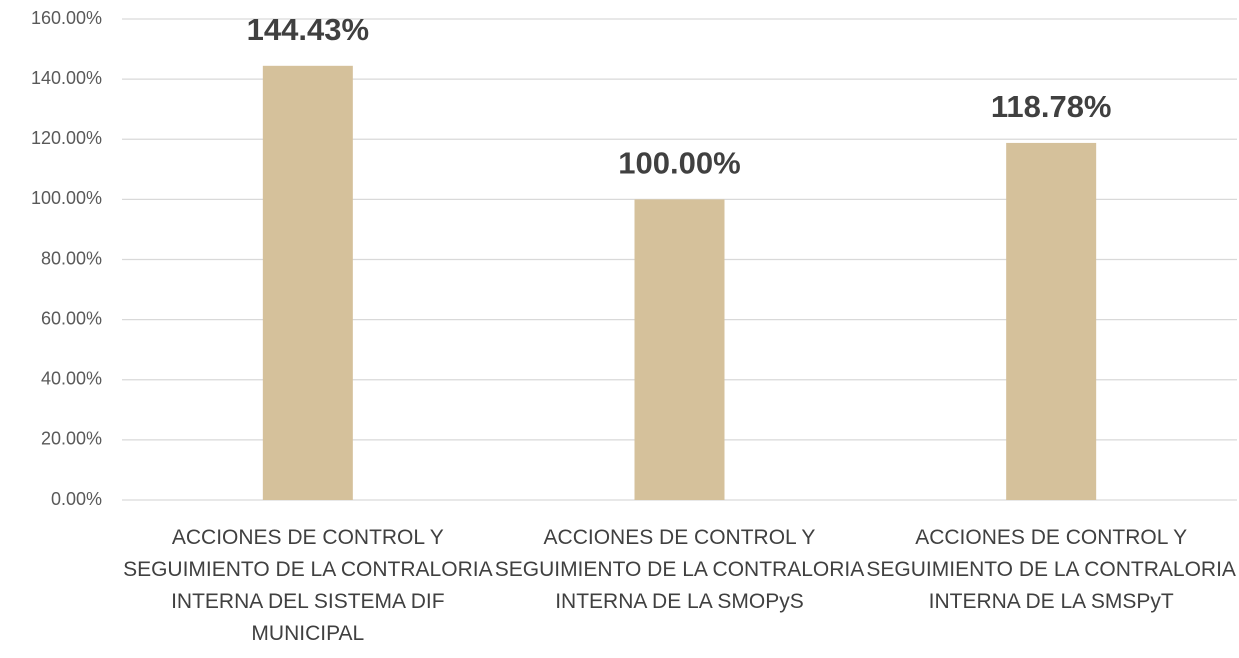 This screenshot has width=1239, height=658. I want to click on y-tick-label: 20.00%, so click(71, 439).